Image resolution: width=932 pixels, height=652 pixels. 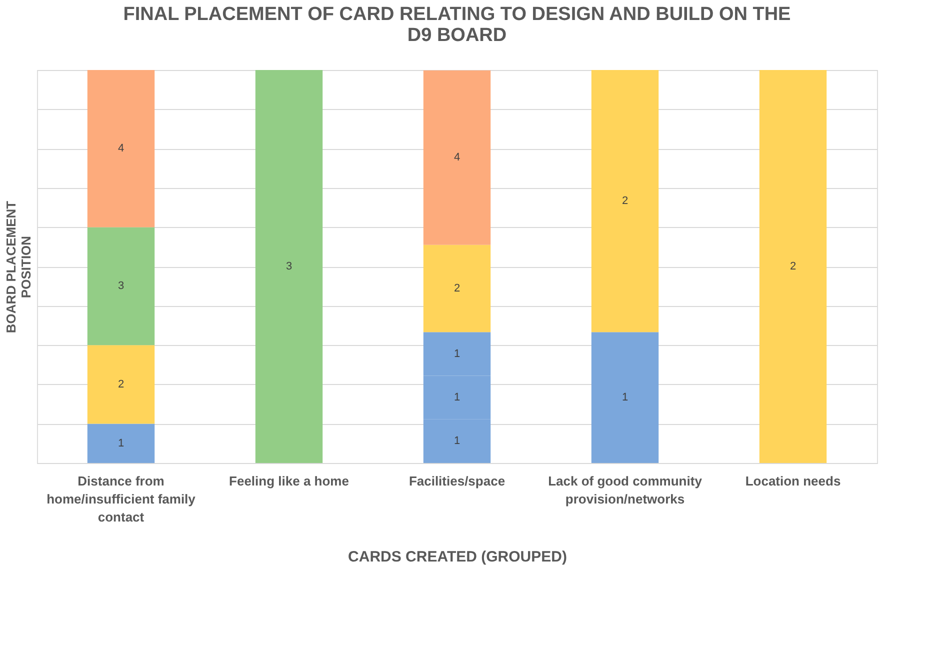 I want to click on chart-title: FINAL PLACEMENT OF CARD RELATING TO DESIGN AND BUILD ON THE D9 BOARD, so click(x=457, y=25).